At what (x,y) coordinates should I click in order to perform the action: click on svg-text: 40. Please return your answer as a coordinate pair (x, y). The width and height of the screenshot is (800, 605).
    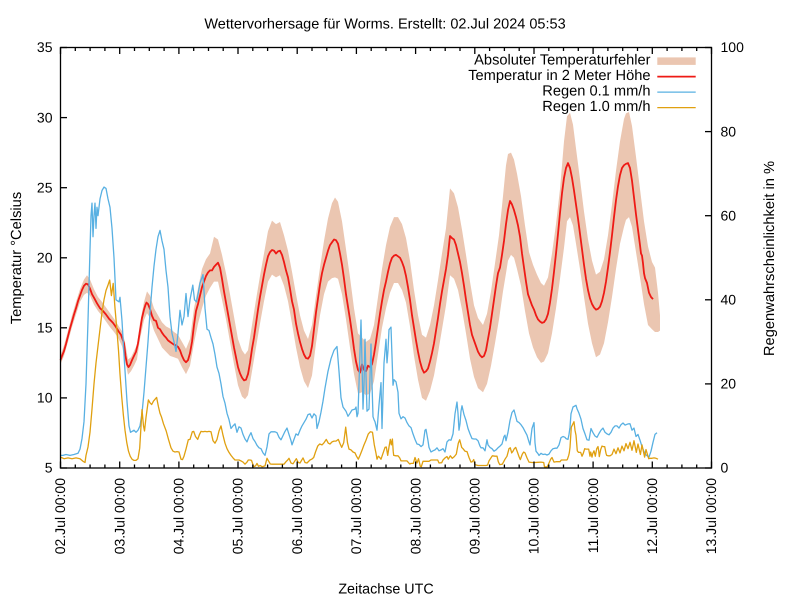
    Looking at the image, I should click on (729, 300).